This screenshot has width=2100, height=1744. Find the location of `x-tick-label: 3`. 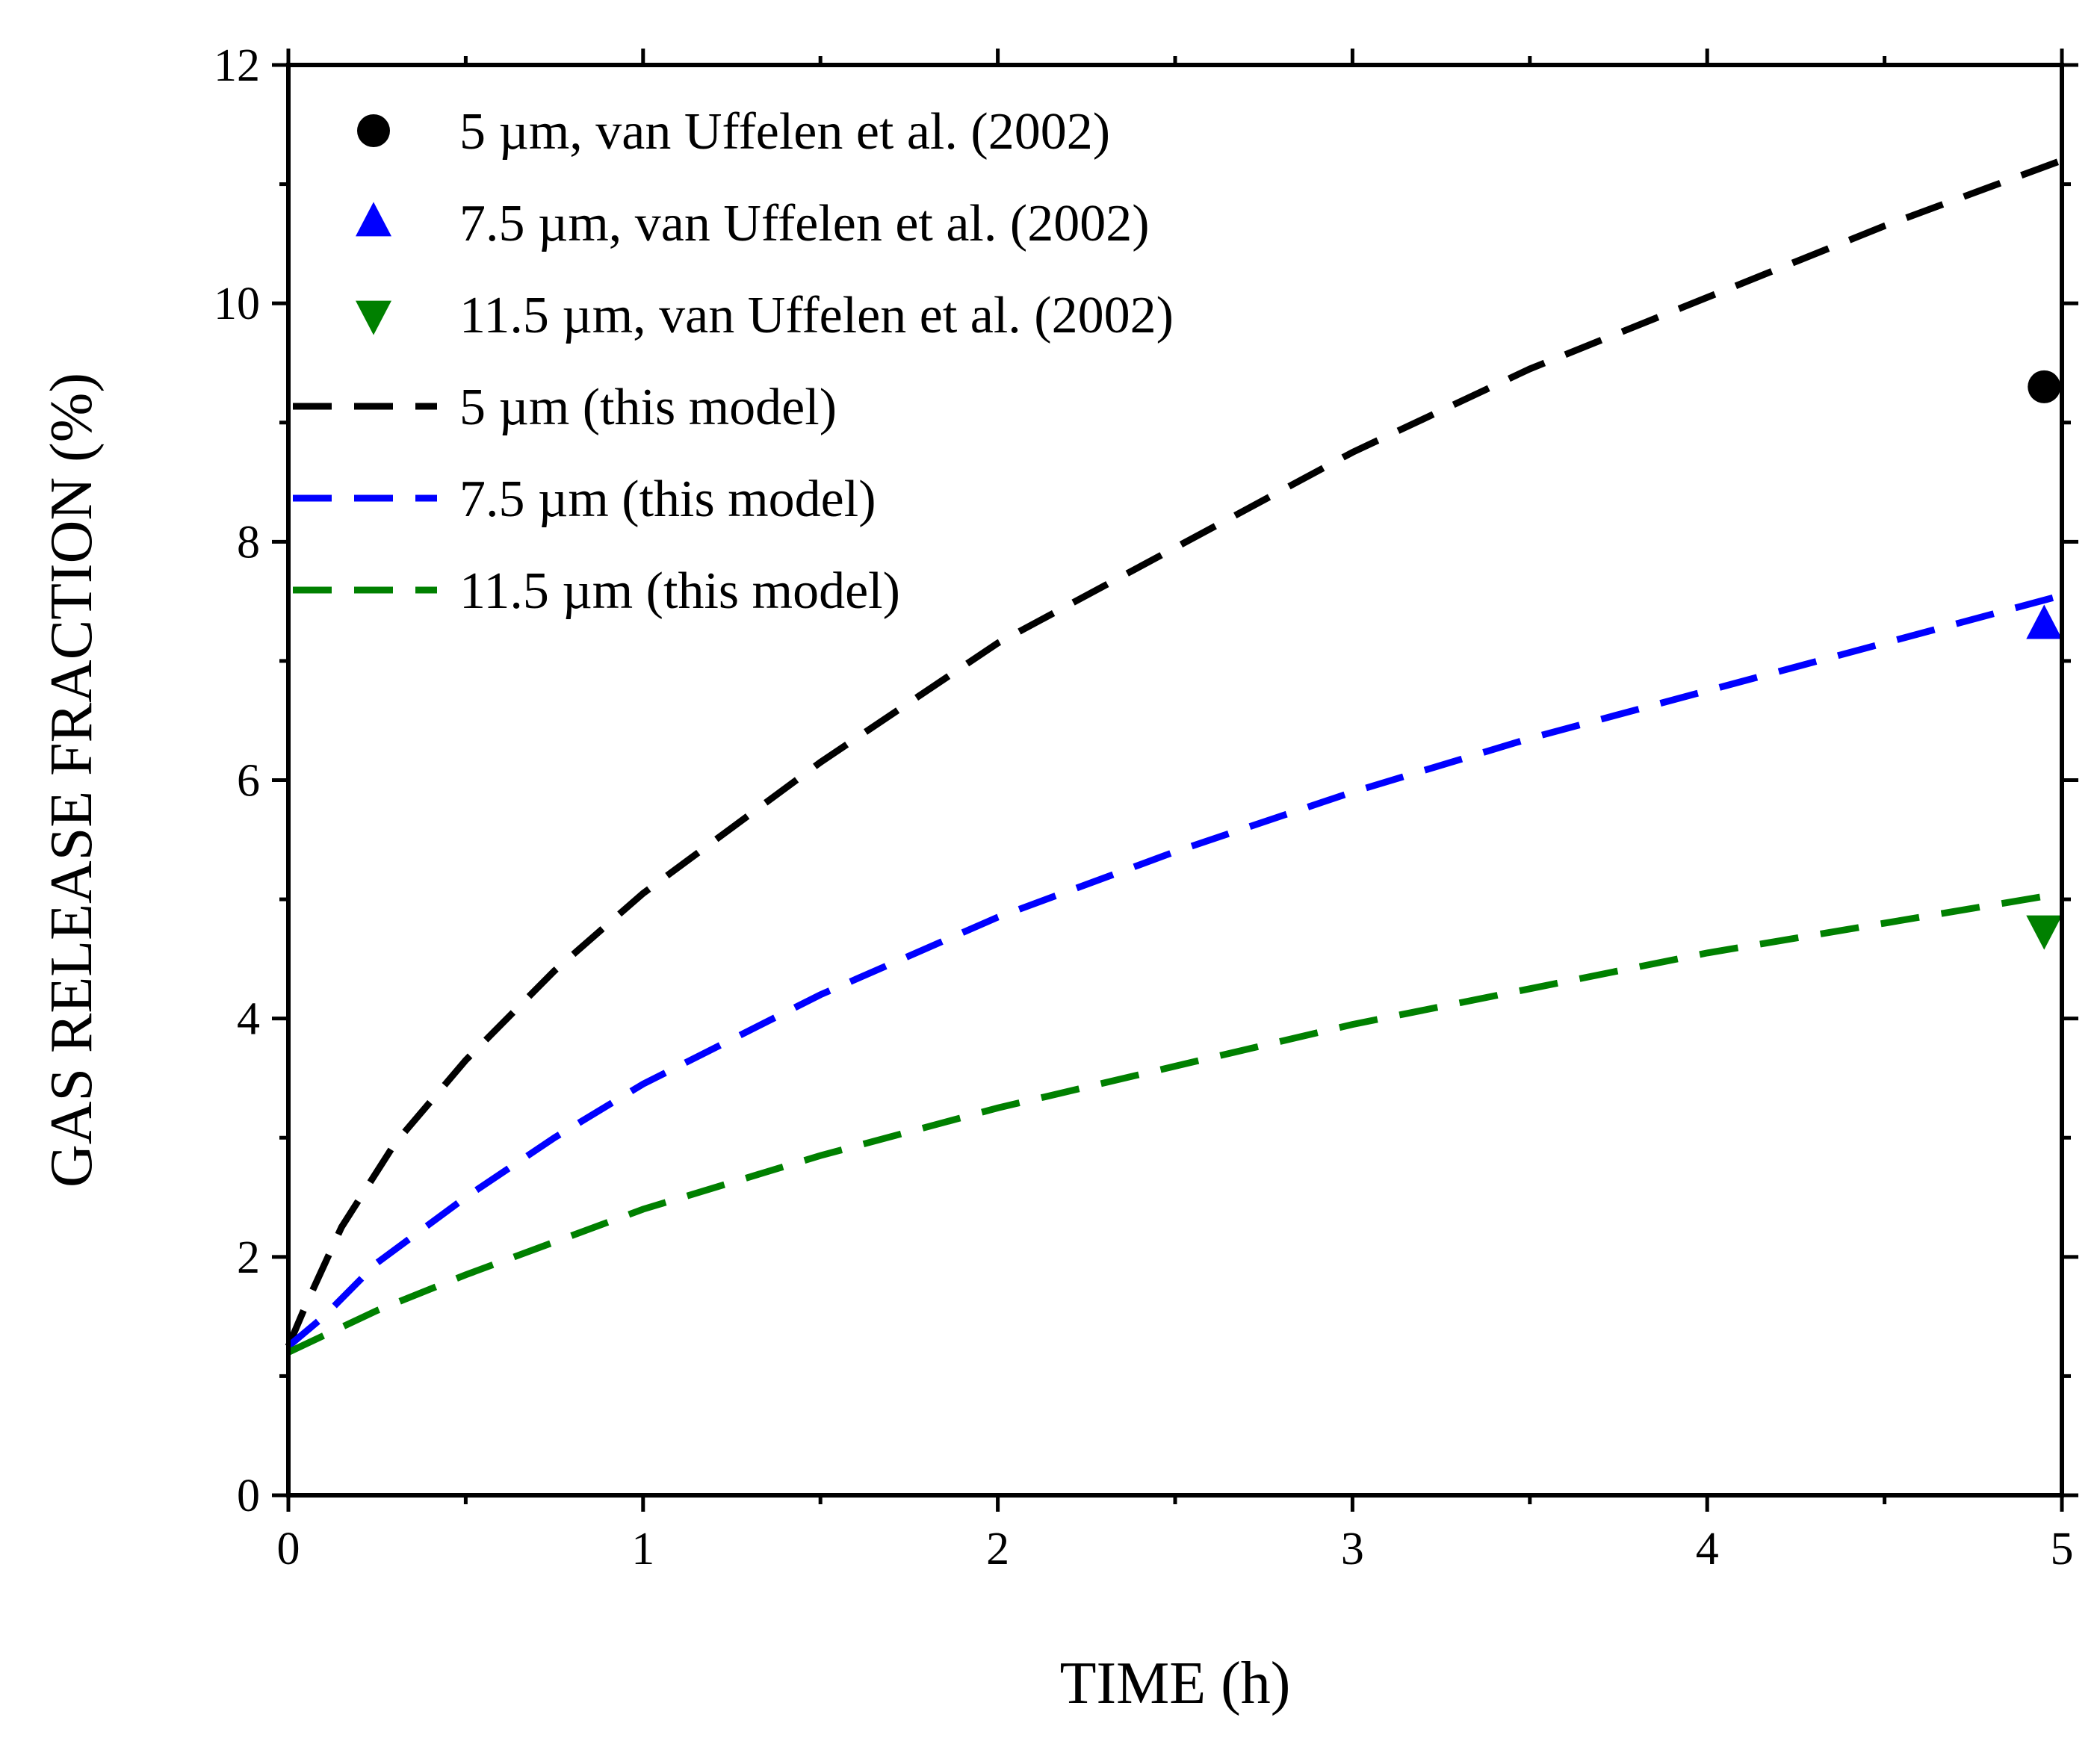

x-tick-label: 3 is located at coordinates (1352, 1549).